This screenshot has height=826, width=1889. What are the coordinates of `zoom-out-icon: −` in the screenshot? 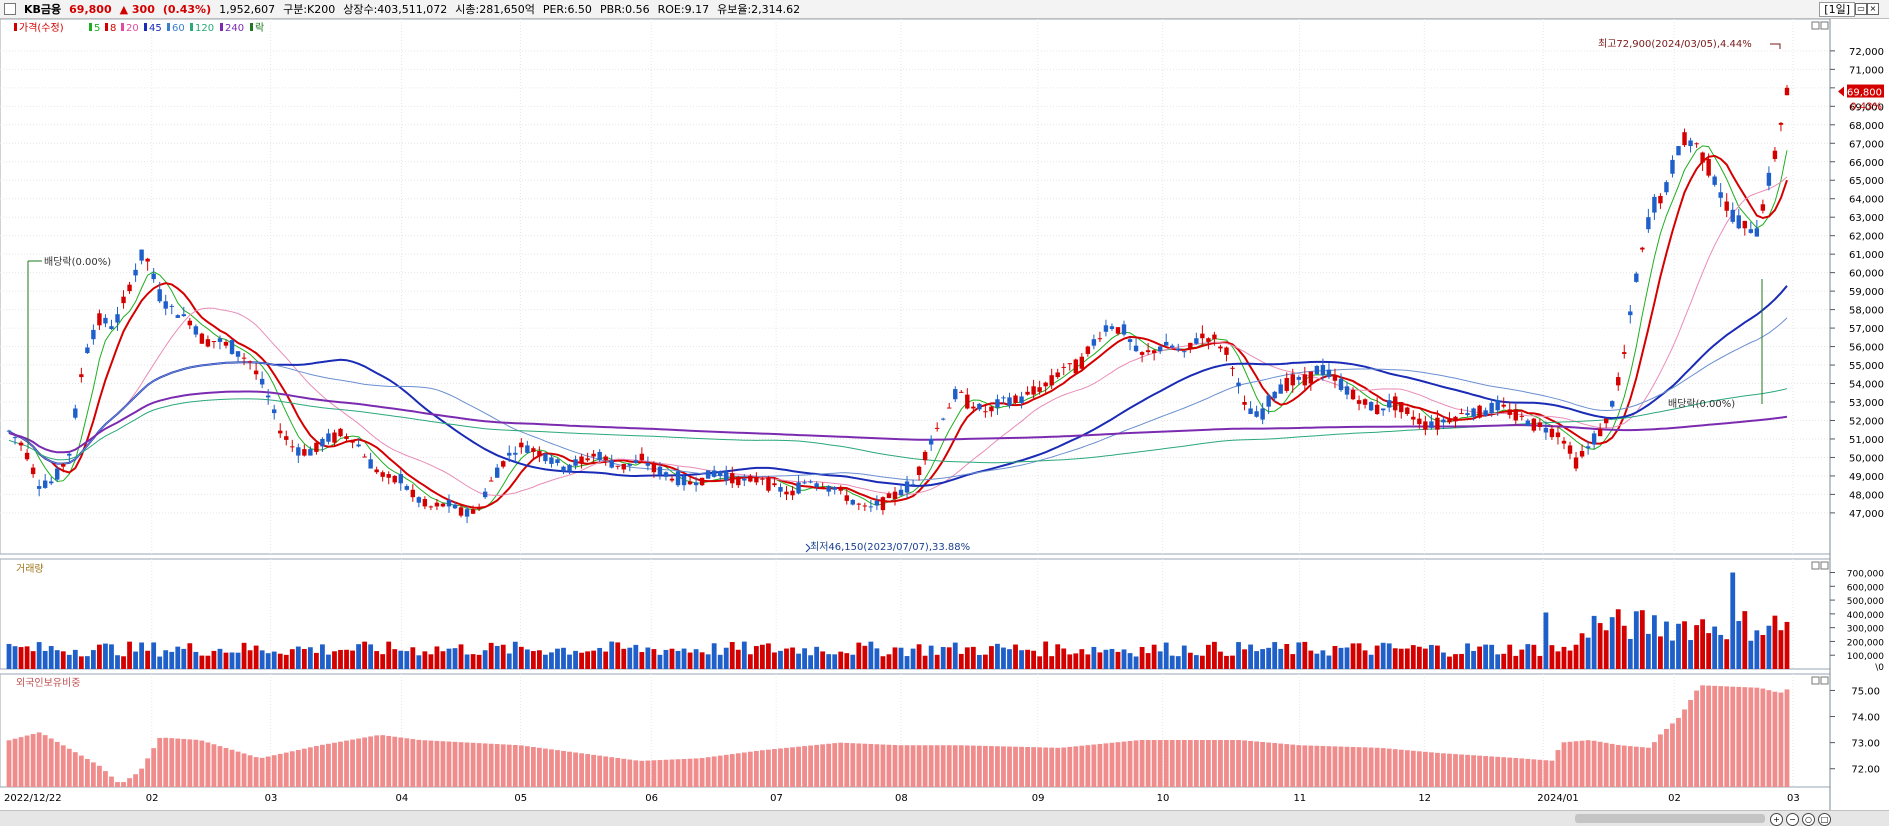 It's located at (1792, 819).